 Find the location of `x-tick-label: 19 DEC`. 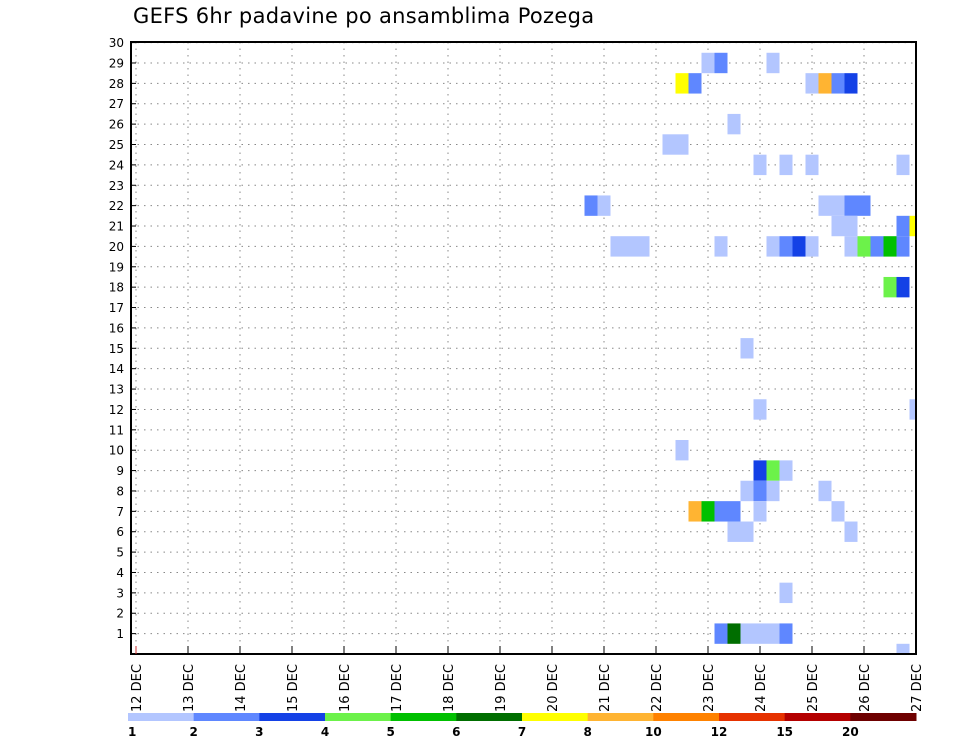

x-tick-label: 19 DEC is located at coordinates (501, 688).